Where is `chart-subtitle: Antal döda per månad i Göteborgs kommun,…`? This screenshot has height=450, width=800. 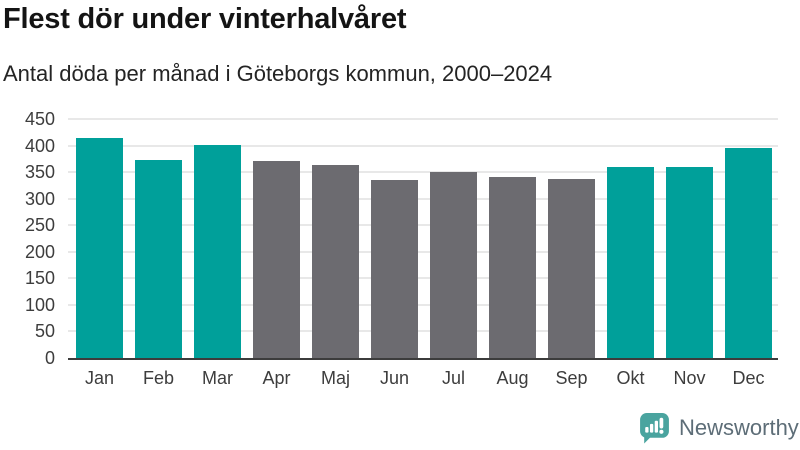 chart-subtitle: Antal döda per månad i Göteborgs kommun,… is located at coordinates (278, 73).